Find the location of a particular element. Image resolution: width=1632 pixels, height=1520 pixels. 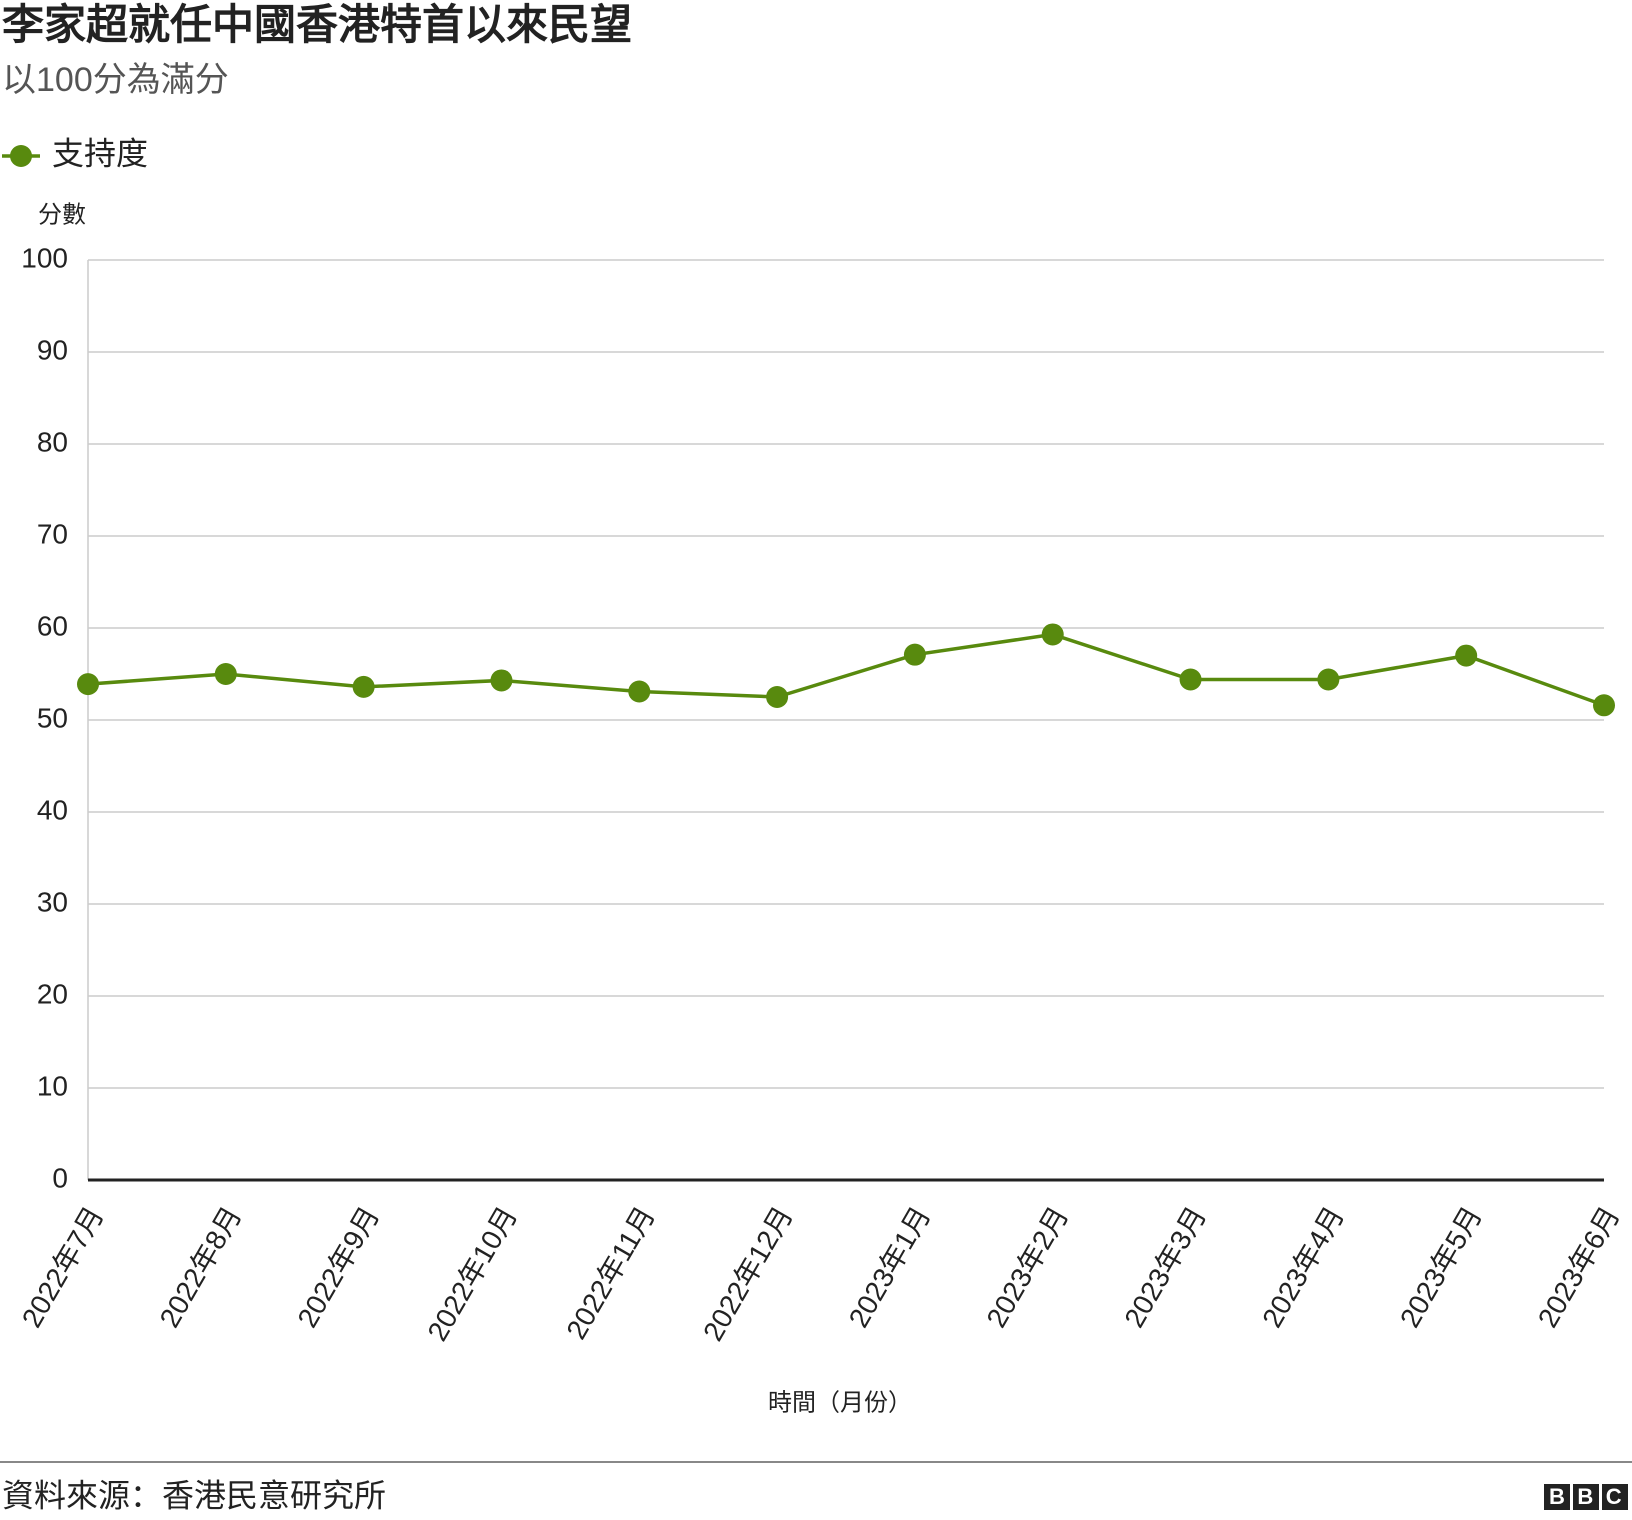

logo: BBC is located at coordinates (1588, 1497).